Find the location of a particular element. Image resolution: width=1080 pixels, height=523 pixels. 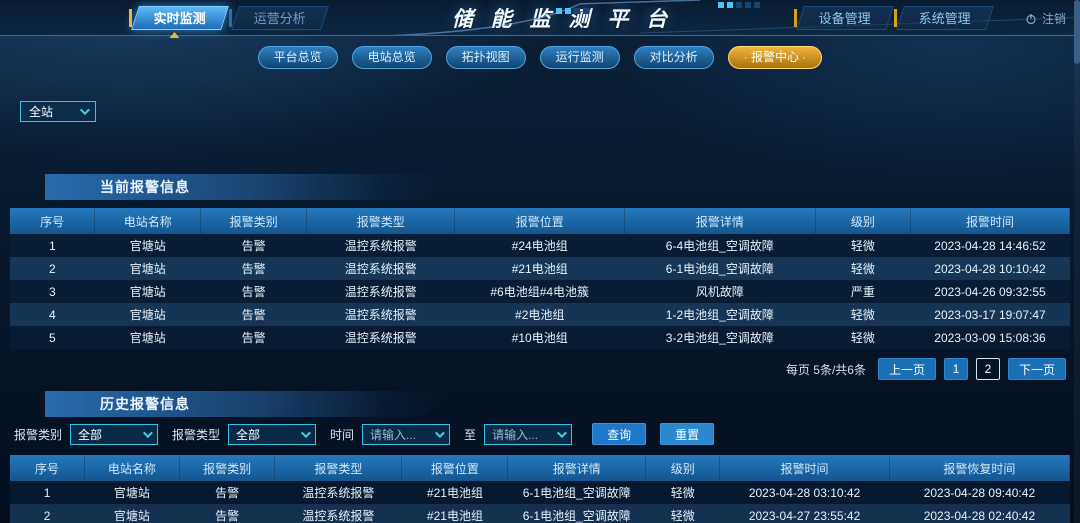

table-cell: 2 is located at coordinates (52, 268).